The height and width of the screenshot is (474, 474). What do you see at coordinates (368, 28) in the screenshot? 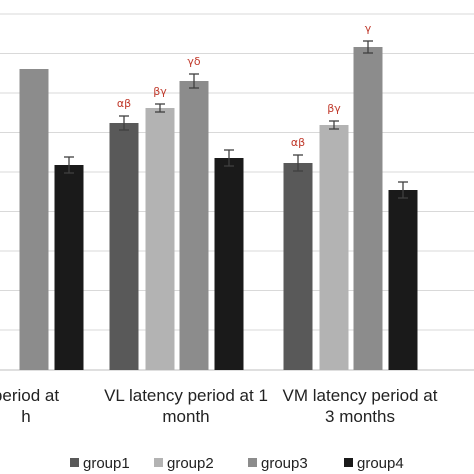
I see `significance-label: γ` at bounding box center [368, 28].